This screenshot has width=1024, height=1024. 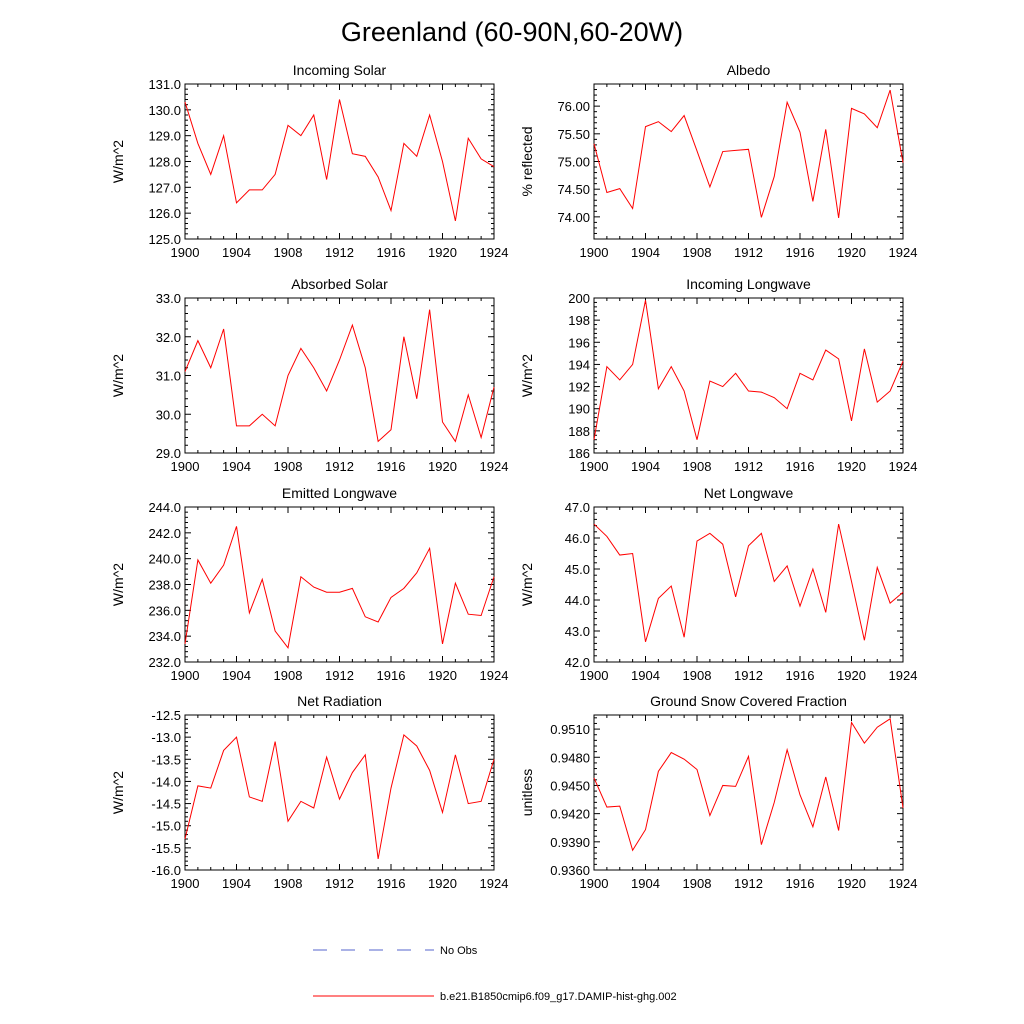 I want to click on y-tick-label: -14.5, so click(x=166, y=804).